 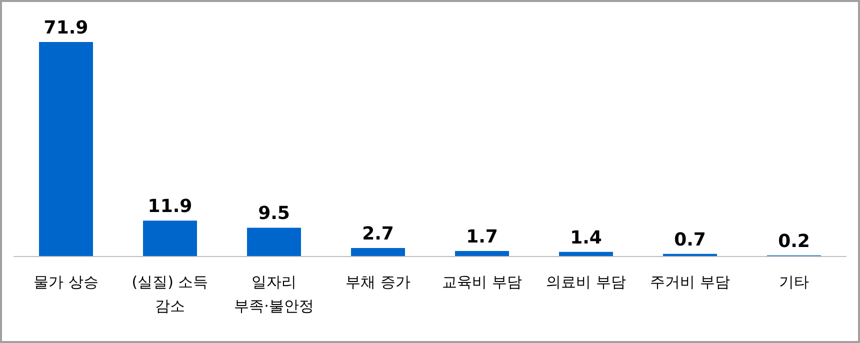 I want to click on data-label: 0.7, so click(x=690, y=239).